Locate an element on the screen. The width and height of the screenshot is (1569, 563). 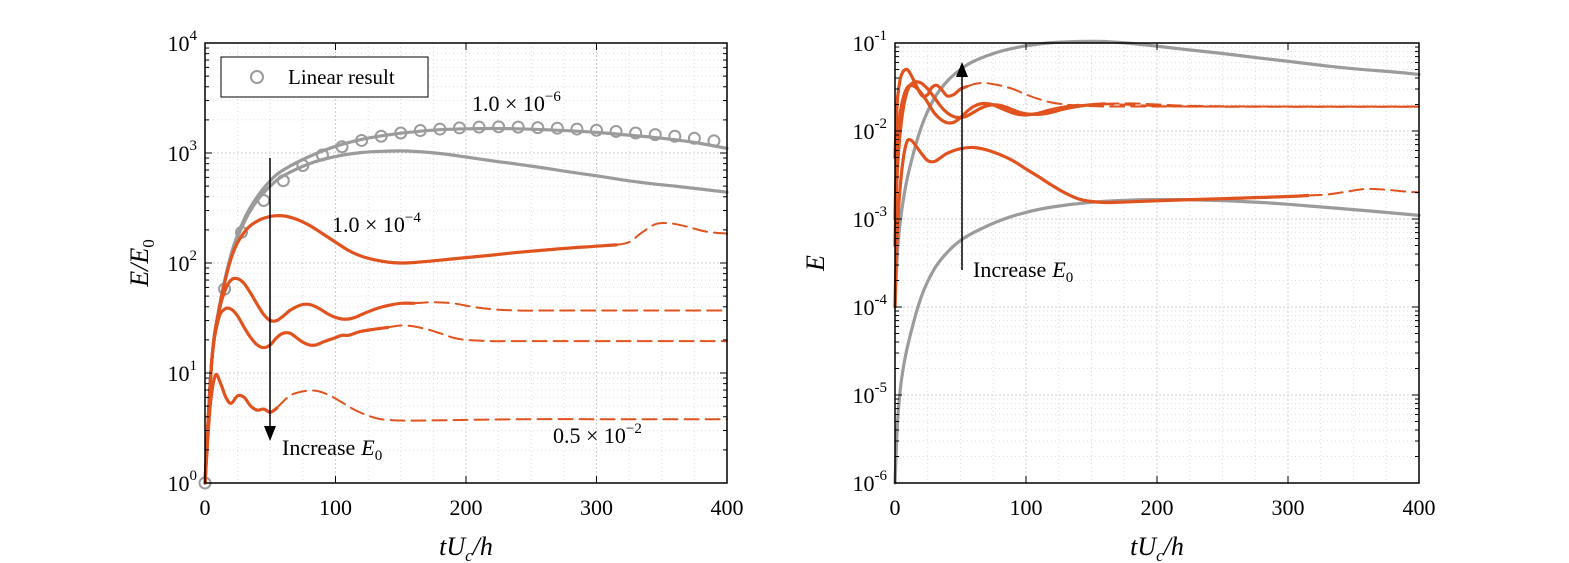
right-y-tick-label: 10⁻⁶ is located at coordinates (870, 482).